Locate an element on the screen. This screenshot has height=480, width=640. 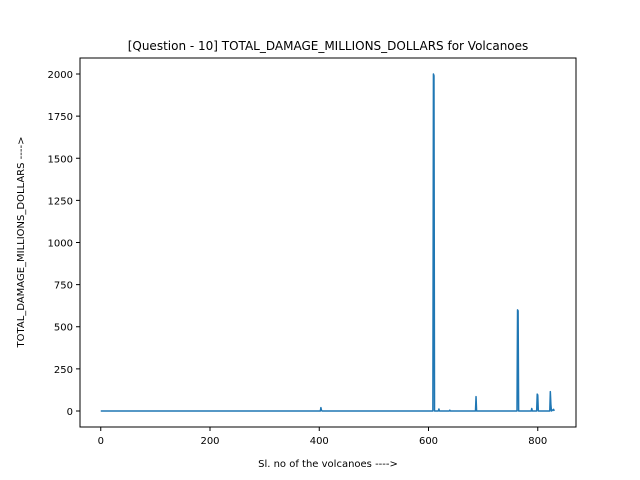
y-tick-label: 750 is located at coordinates (63, 286).